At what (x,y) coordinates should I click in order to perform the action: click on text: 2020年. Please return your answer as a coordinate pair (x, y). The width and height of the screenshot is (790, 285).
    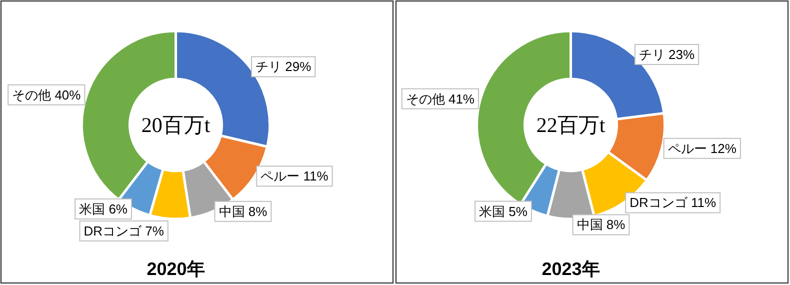
    Looking at the image, I should click on (175, 269).